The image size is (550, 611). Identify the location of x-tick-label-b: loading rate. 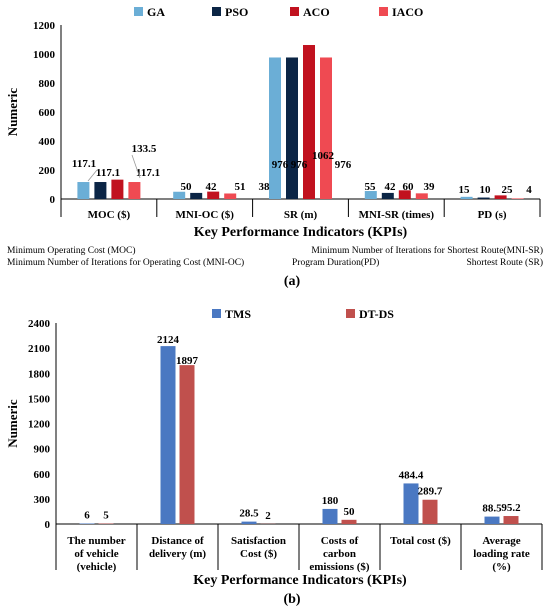
(501, 554).